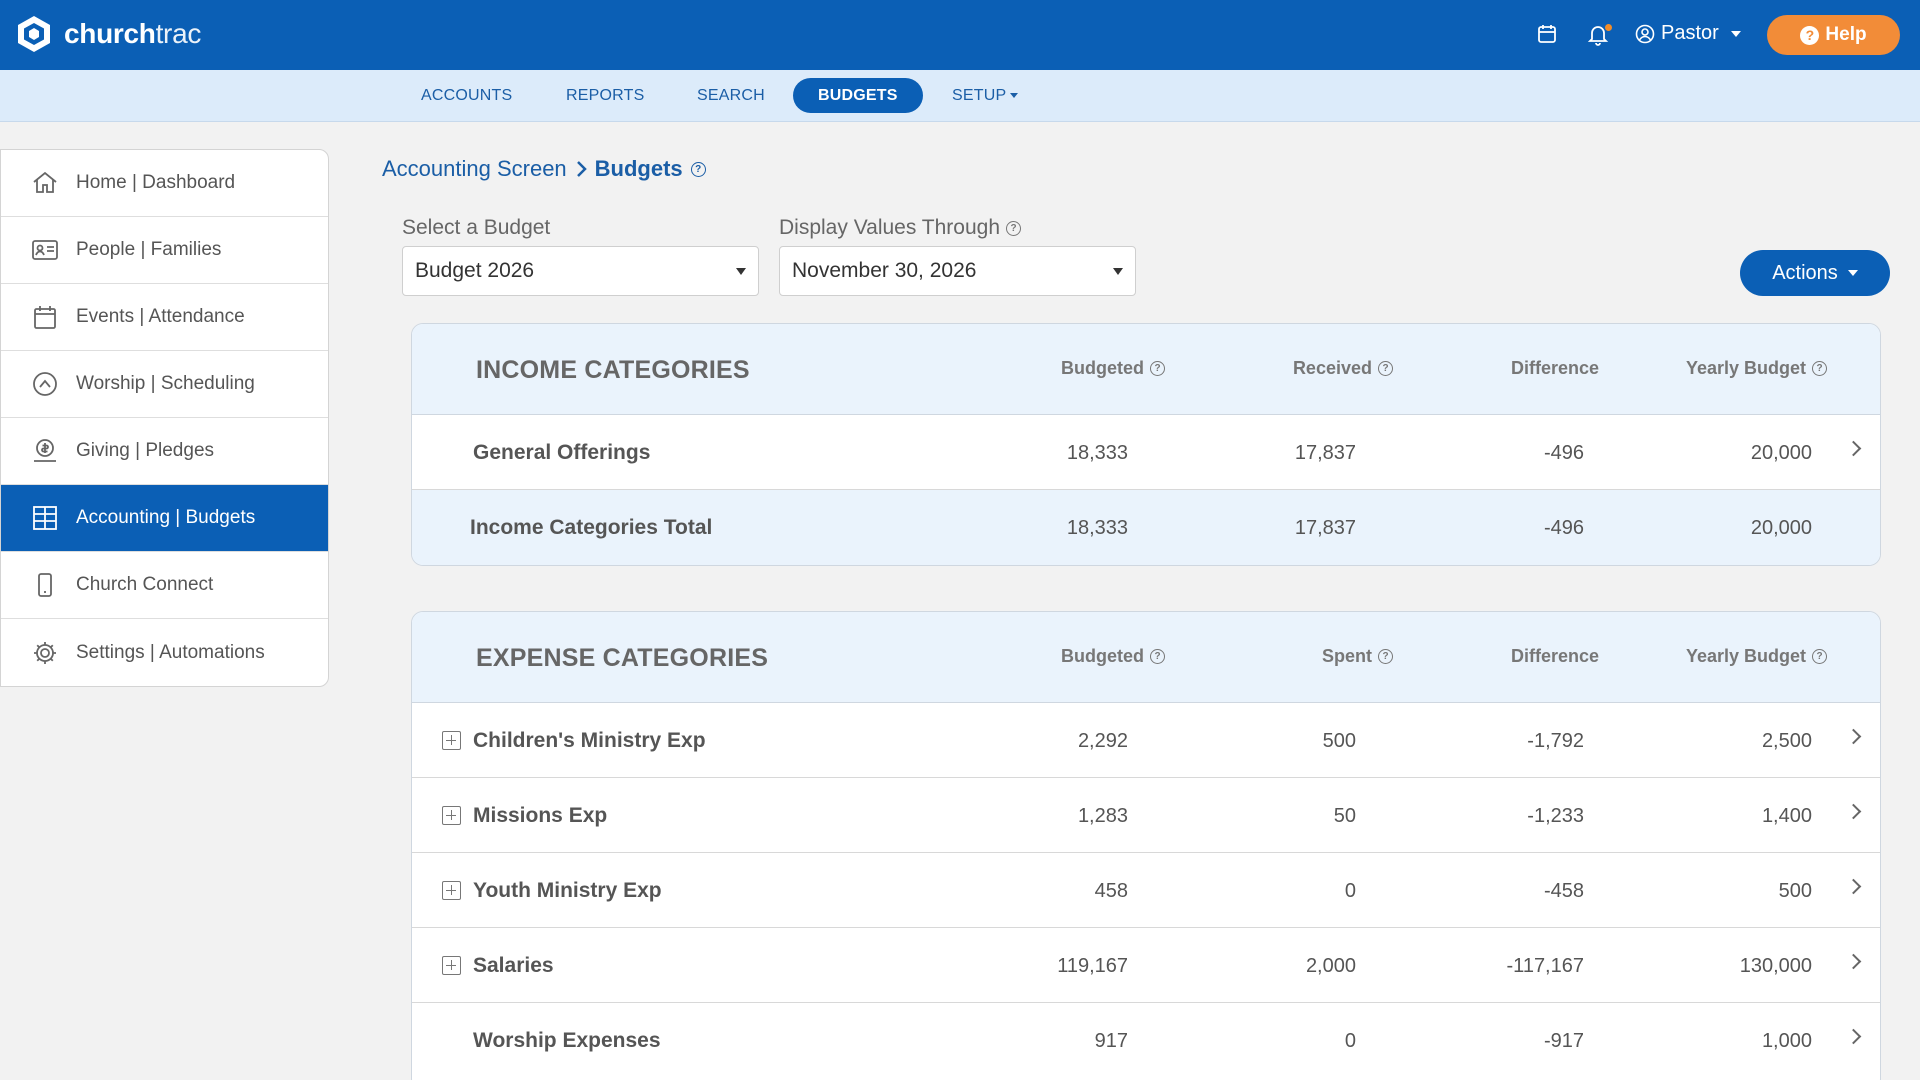 This screenshot has height=1080, width=1920. I want to click on sidebar-item-events: Events | Attendance, so click(164, 317).